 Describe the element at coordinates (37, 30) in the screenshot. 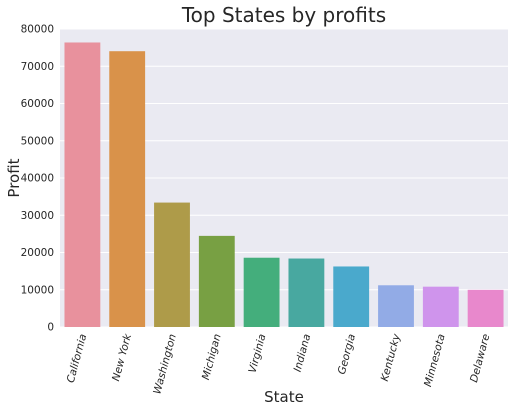

I see `y-tick-label: 80000` at that location.